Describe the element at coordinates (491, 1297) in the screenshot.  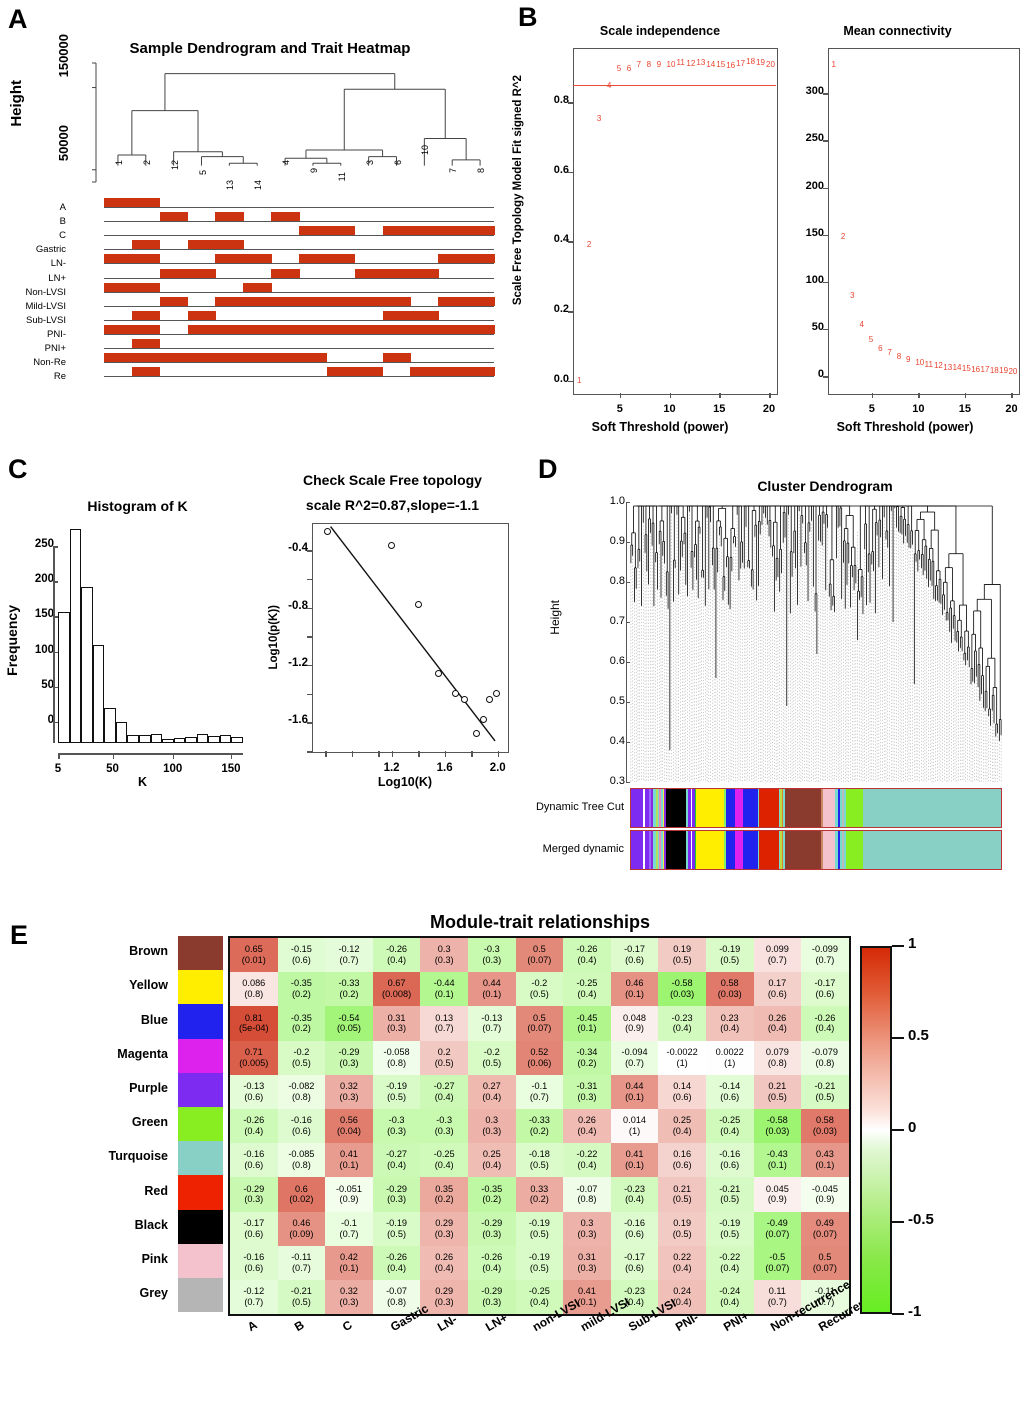
I see `heatmap-cell: -0.29 (0.3)` at that location.